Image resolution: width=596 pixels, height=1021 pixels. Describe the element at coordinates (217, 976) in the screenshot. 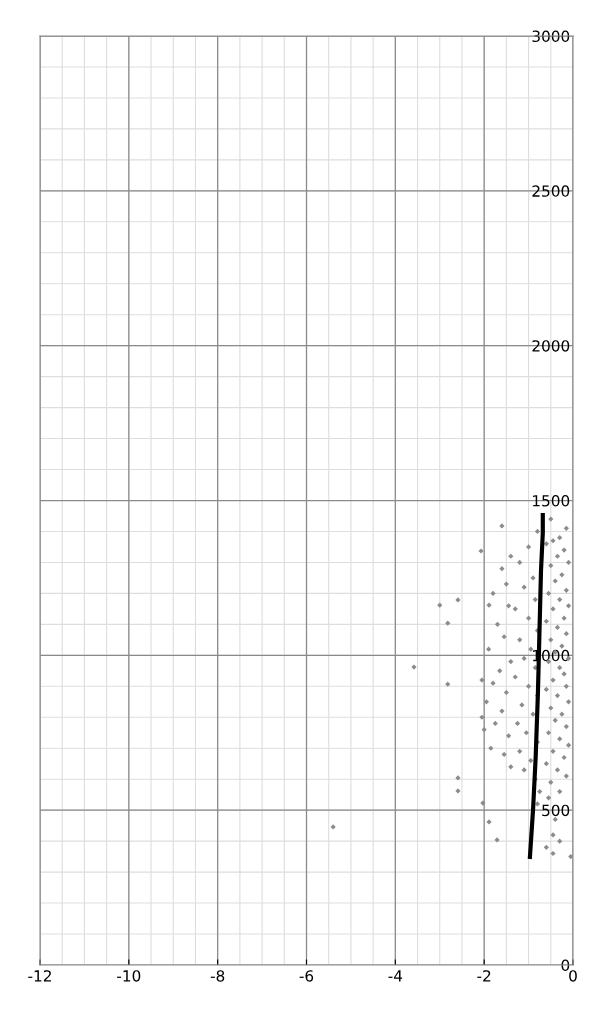

I see `x-tick-label: -8` at that location.